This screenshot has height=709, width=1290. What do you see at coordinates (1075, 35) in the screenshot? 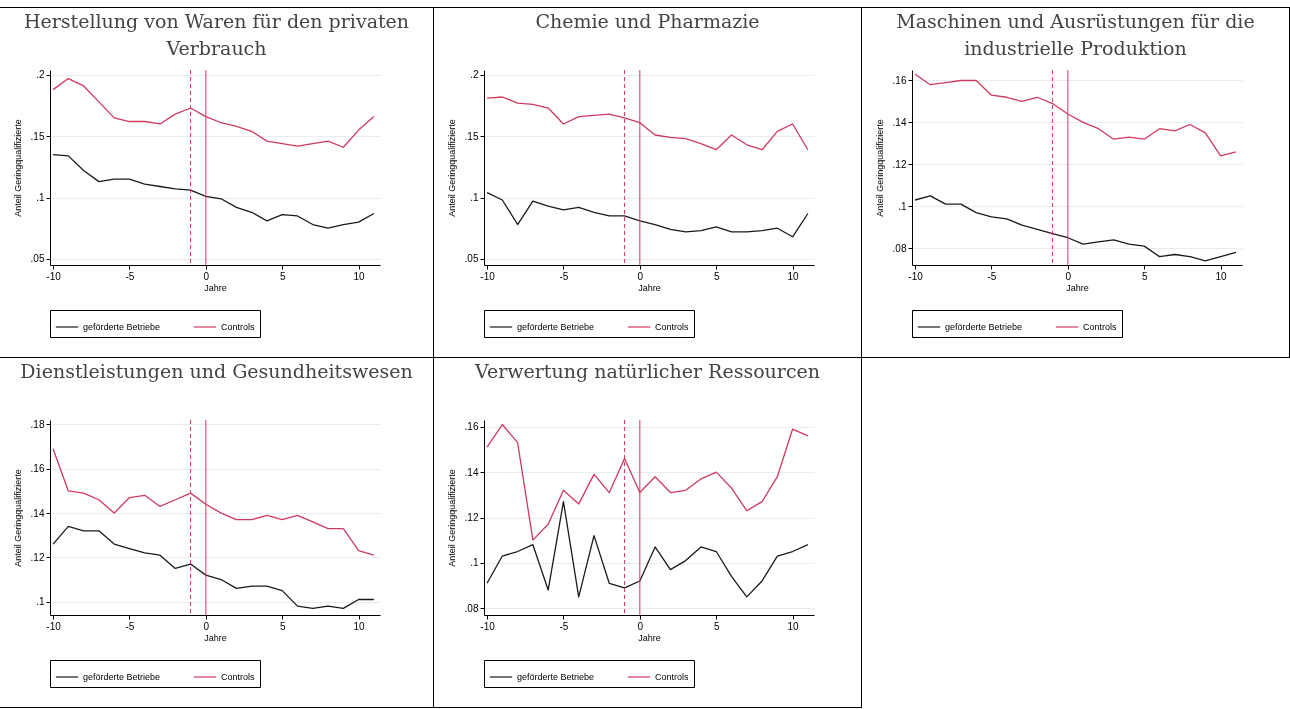
I see `chart-title: Maschinen und Ausrüstungen für die industrielle Produktion` at bounding box center [1075, 35].